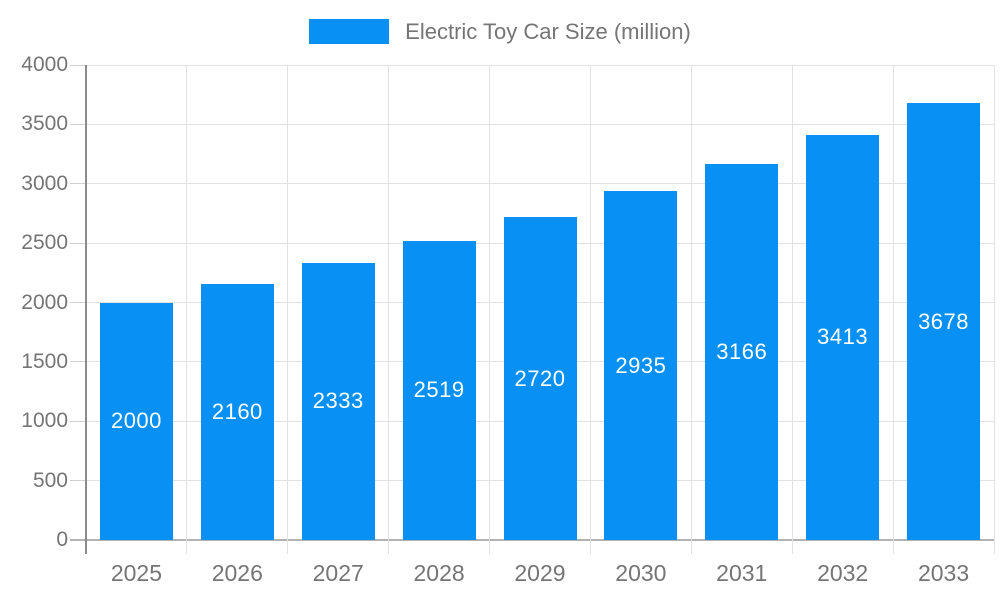  I want to click on x-axis-label: 2031, so click(742, 573).